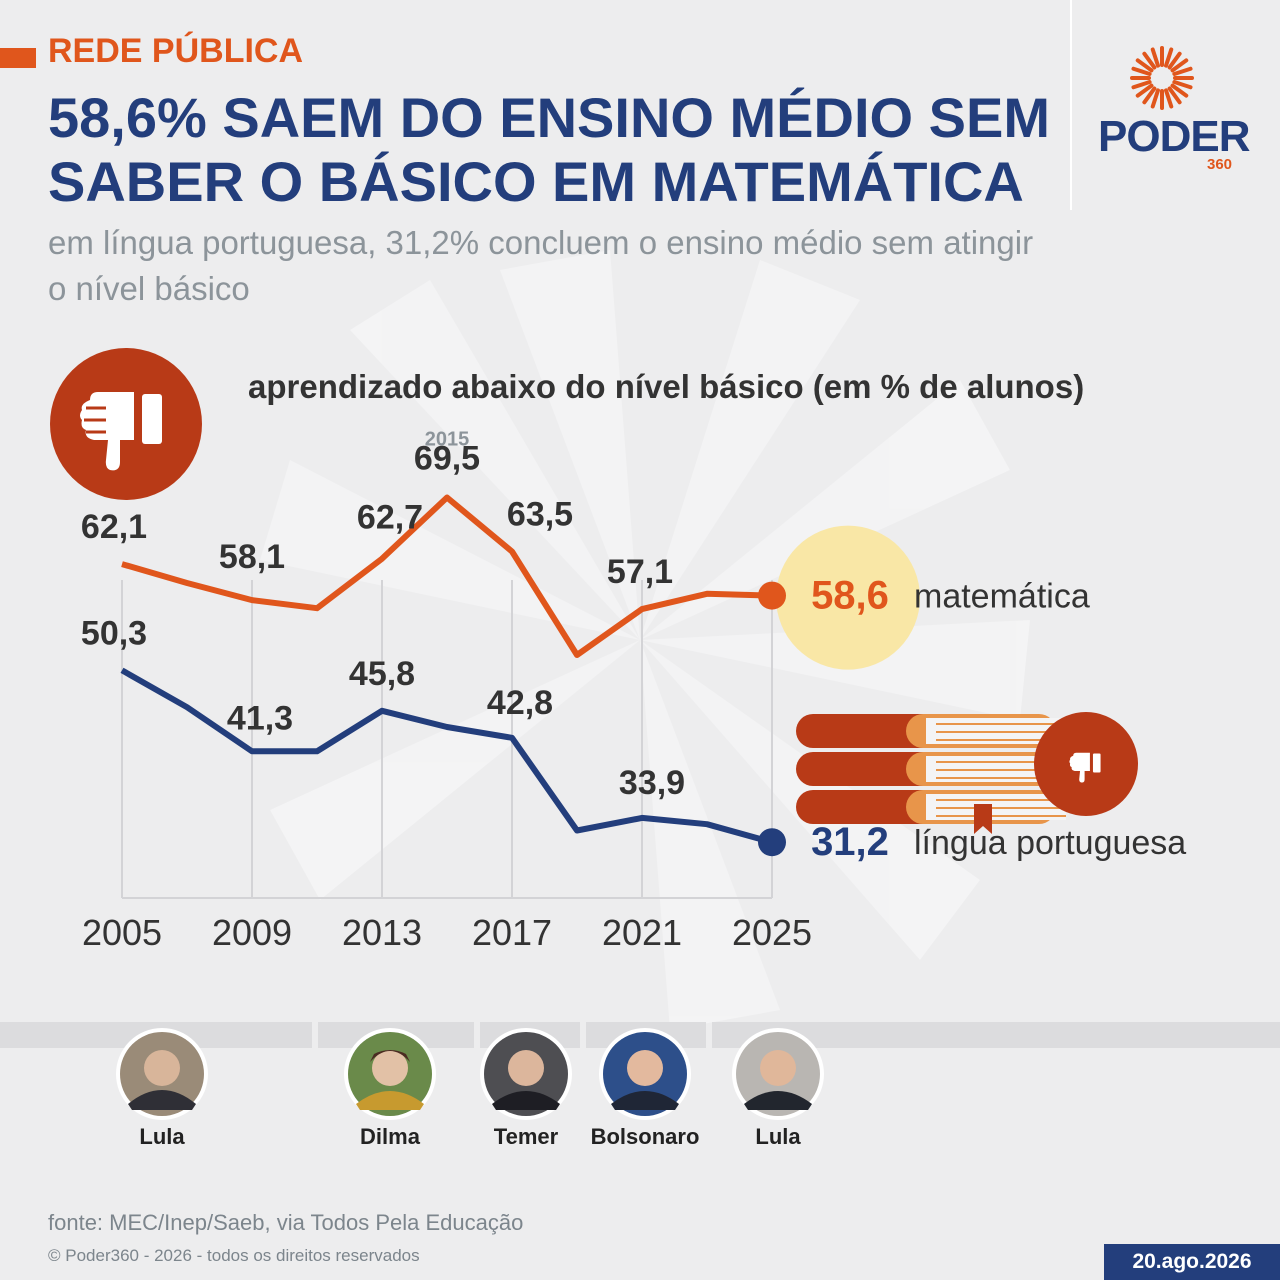 Image resolution: width=1280 pixels, height=1280 pixels. Describe the element at coordinates (260, 718) in the screenshot. I see `data-label: 41,3` at that location.